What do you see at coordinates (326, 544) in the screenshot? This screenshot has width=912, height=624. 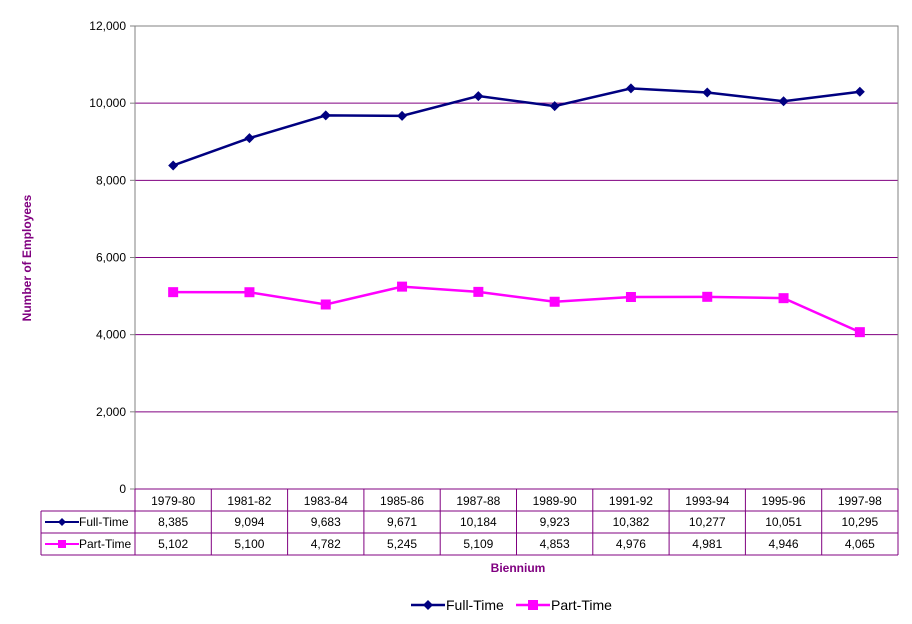 I see `data-table-value: 4,782` at bounding box center [326, 544].